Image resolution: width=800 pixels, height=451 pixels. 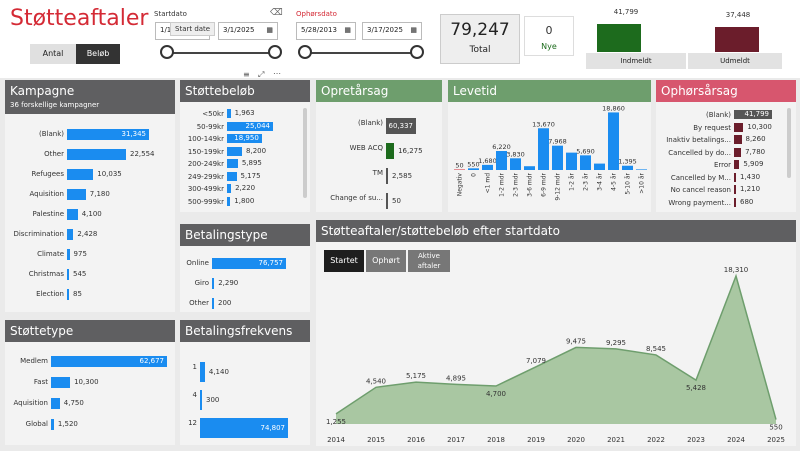 What do you see at coordinates (359, 53) in the screenshot?
I see `end-slider-track` at bounding box center [359, 53].